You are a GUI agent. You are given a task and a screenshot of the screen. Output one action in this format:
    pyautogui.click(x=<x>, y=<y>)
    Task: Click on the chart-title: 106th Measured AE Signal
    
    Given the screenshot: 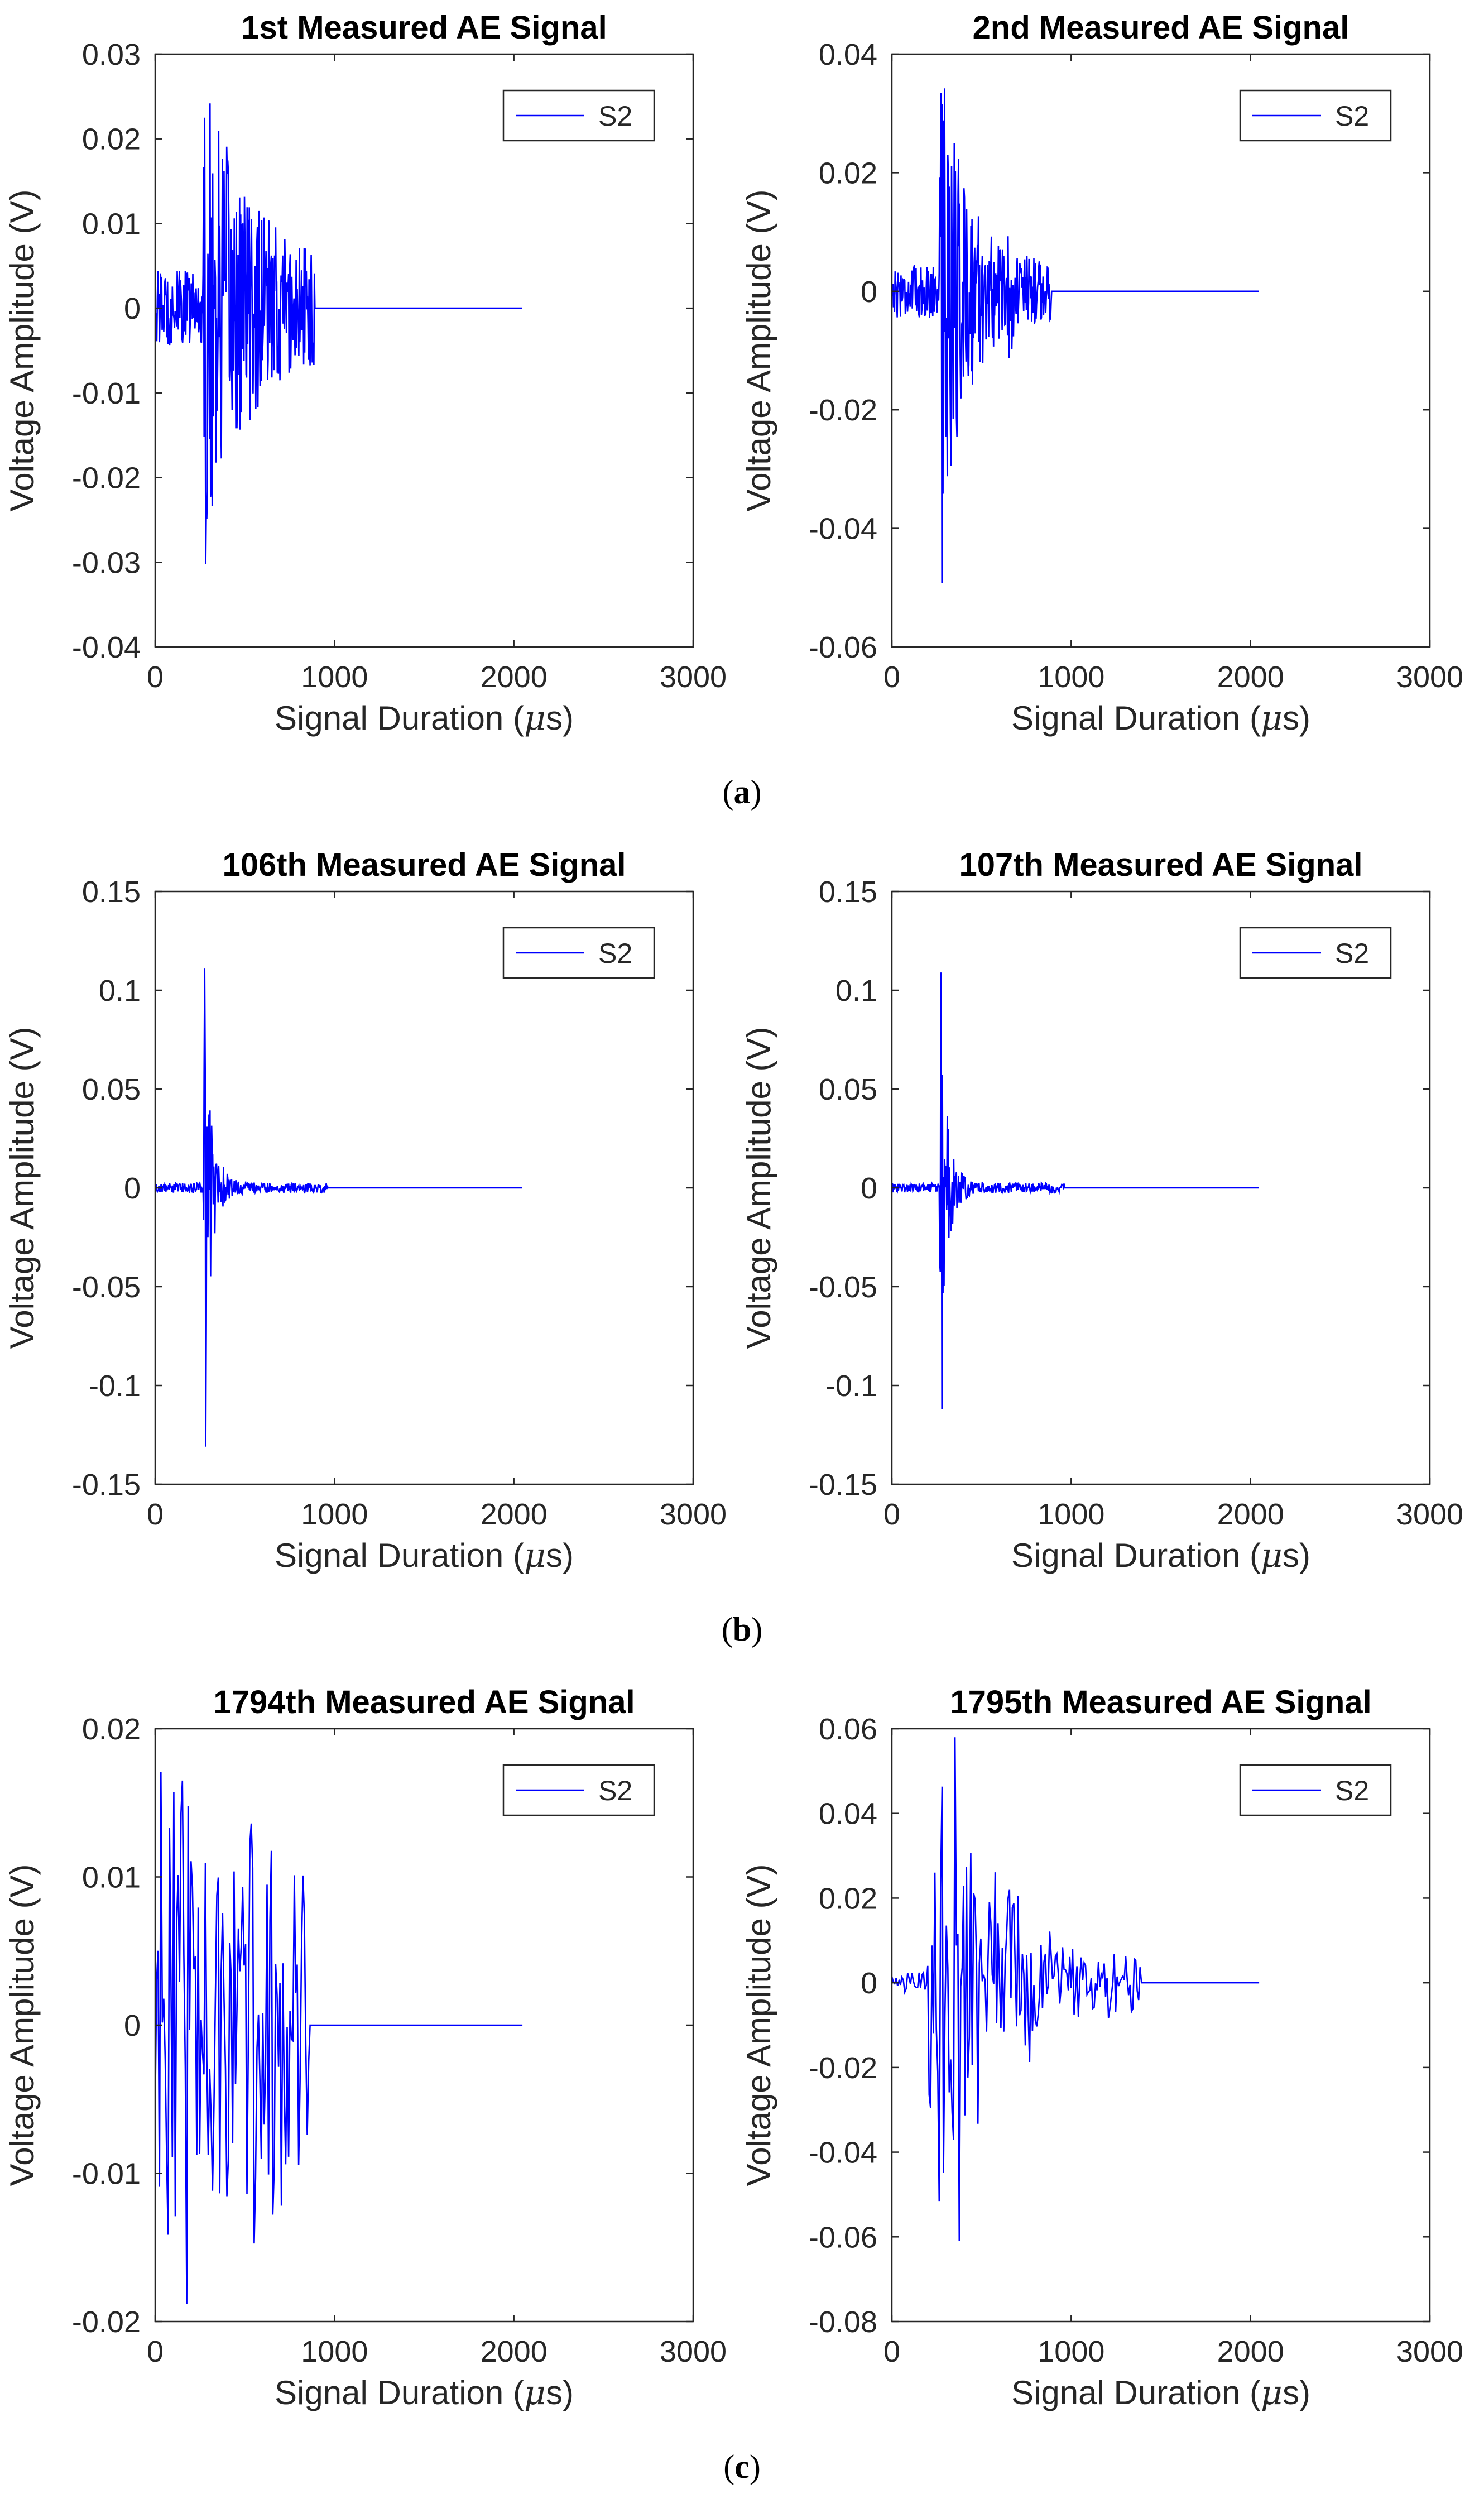 What is the action you would take?
    pyautogui.click(x=424, y=865)
    